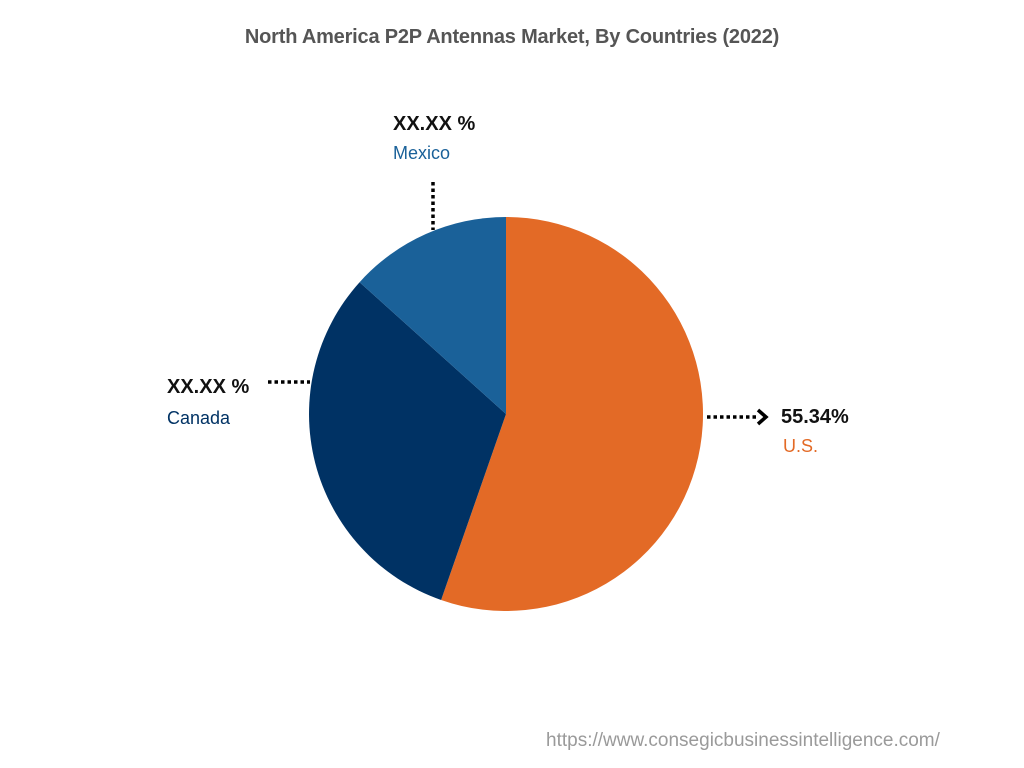 This screenshot has height=768, width=1024. What do you see at coordinates (422, 153) in the screenshot?
I see `label-name-mexico: Mexico` at bounding box center [422, 153].